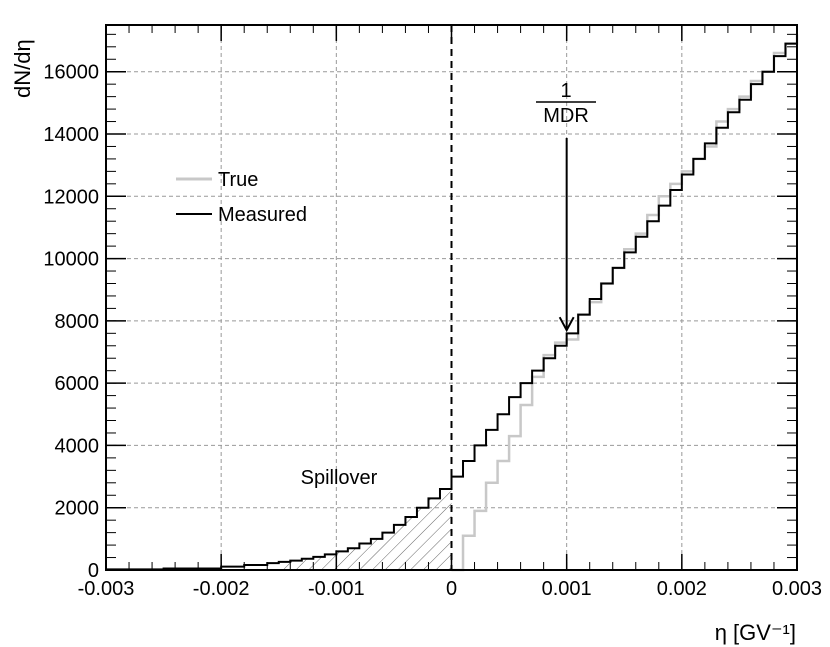 The height and width of the screenshot is (647, 830). Describe the element at coordinates (106, 589) in the screenshot. I see `x-tick-label: -0.003` at that location.